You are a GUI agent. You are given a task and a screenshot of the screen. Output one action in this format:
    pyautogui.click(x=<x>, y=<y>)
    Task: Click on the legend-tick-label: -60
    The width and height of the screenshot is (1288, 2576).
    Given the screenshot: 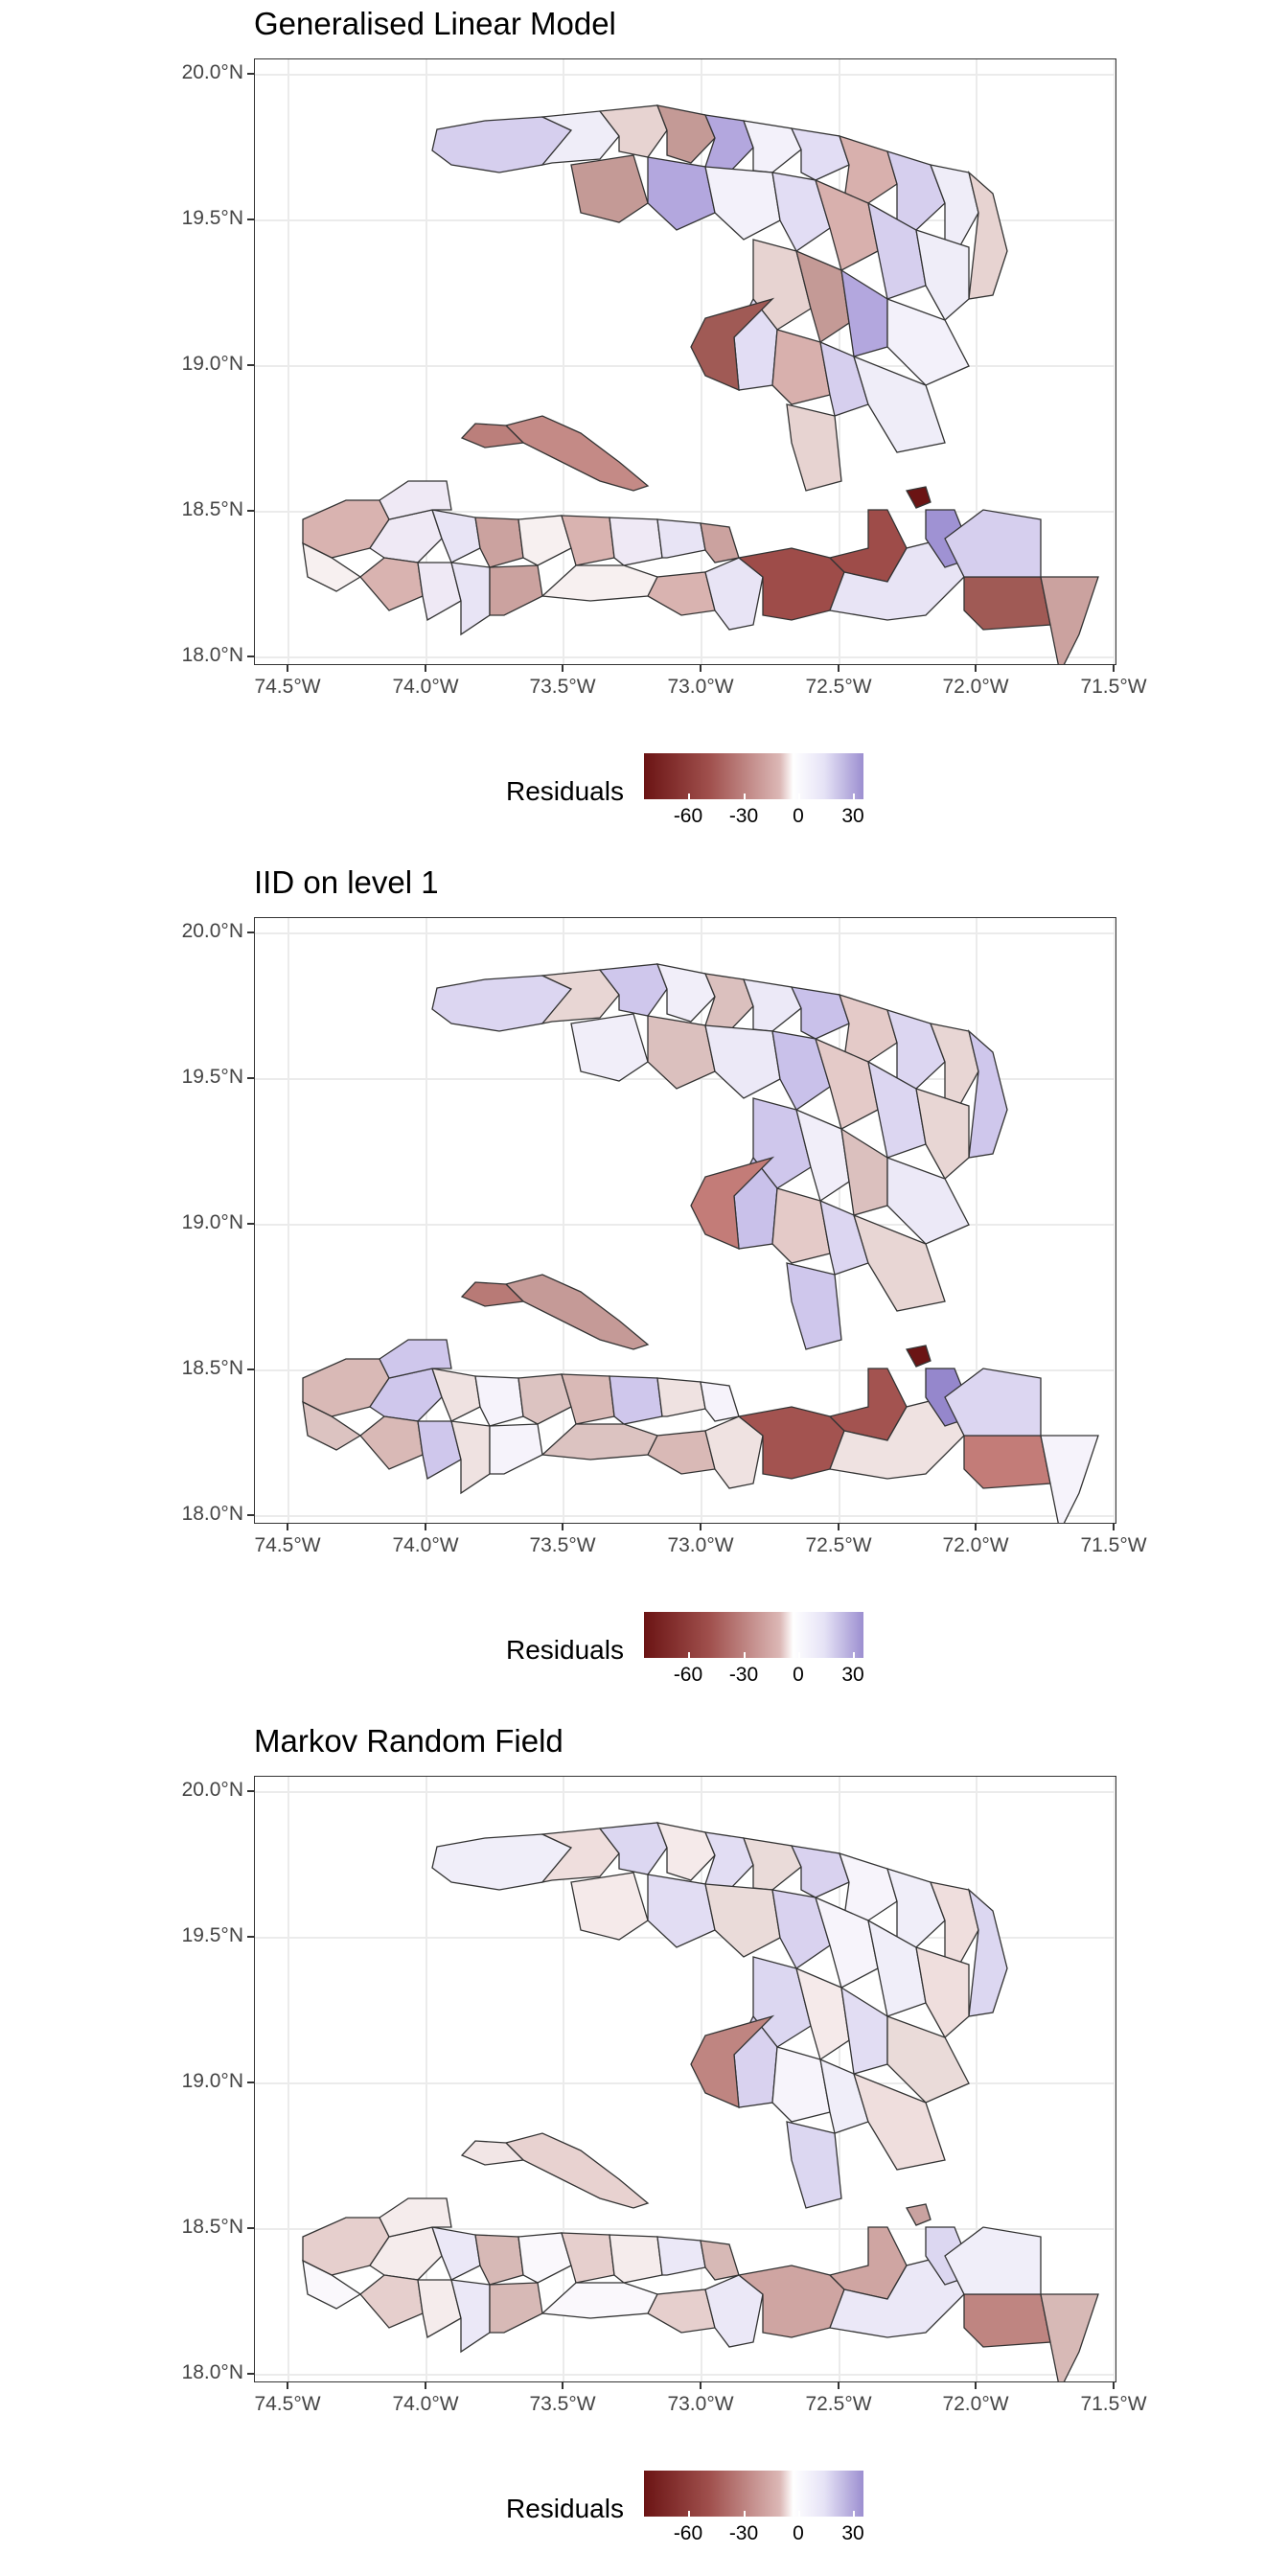 What is the action you would take?
    pyautogui.click(x=688, y=2533)
    